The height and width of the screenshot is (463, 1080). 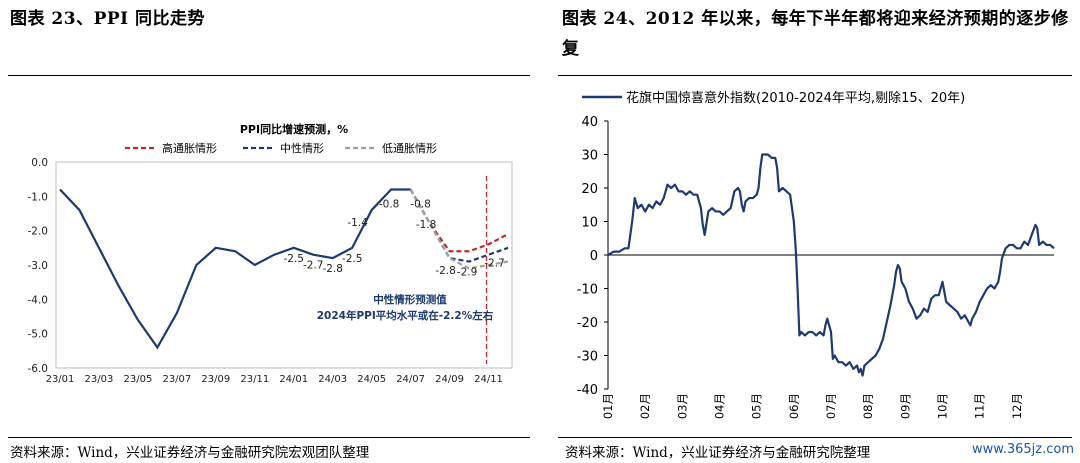 I want to click on annotation-line-2: 2024年PPI平均水平或在-2.2%左右, so click(x=405, y=315).